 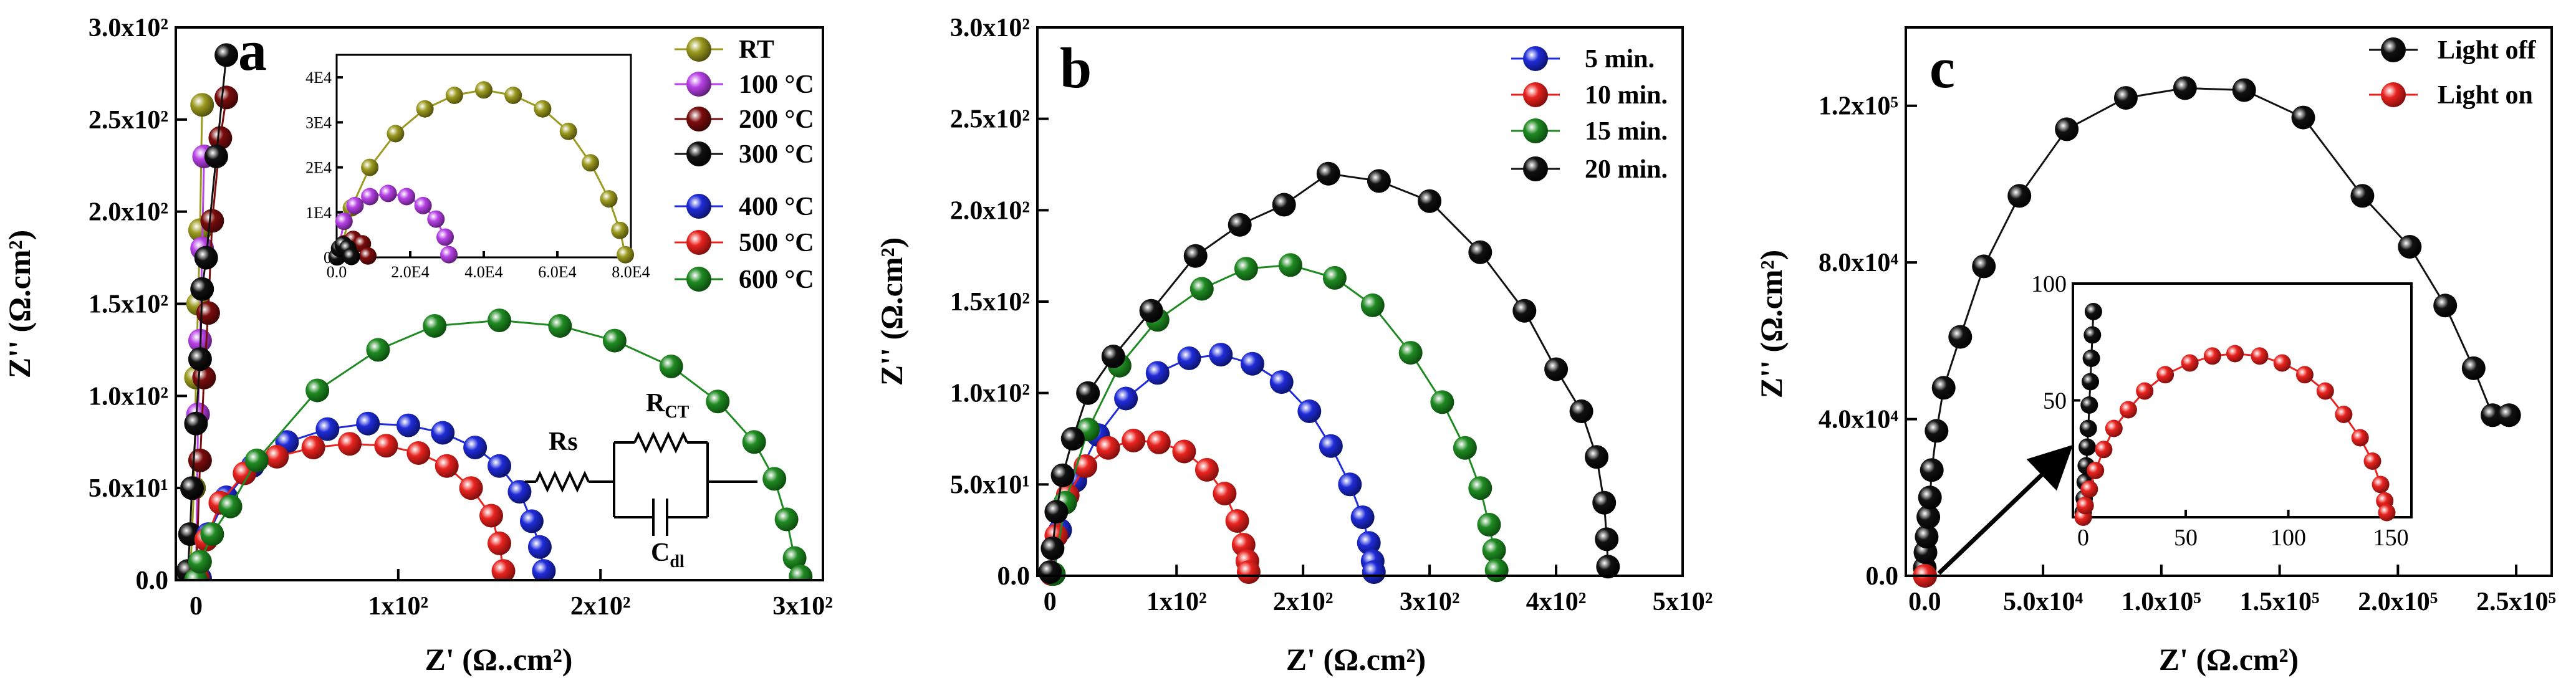 What do you see at coordinates (744, 279) in the screenshot?
I see `legend-item-600c: 600 °C` at bounding box center [744, 279].